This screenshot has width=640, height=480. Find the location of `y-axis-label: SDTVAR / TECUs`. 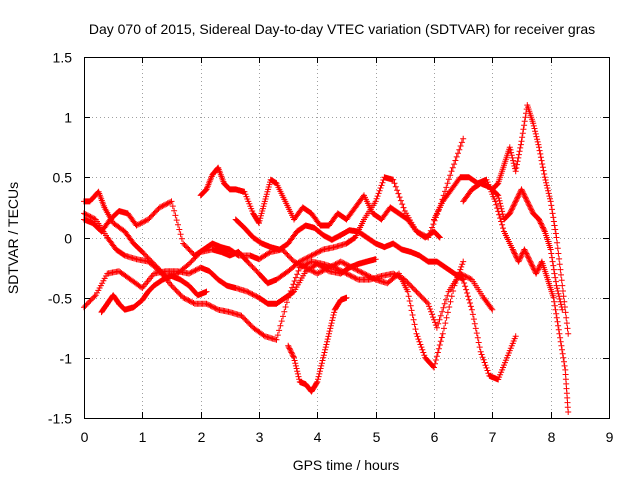

y-axis-label: SDTVAR / TECUs is located at coordinates (13, 238).